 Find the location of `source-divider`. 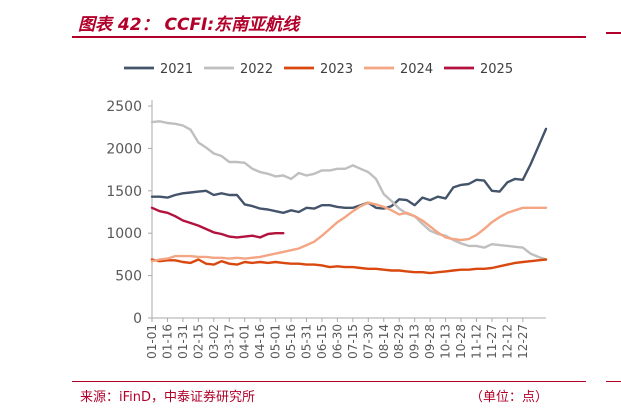

source-divider is located at coordinates (329, 381).